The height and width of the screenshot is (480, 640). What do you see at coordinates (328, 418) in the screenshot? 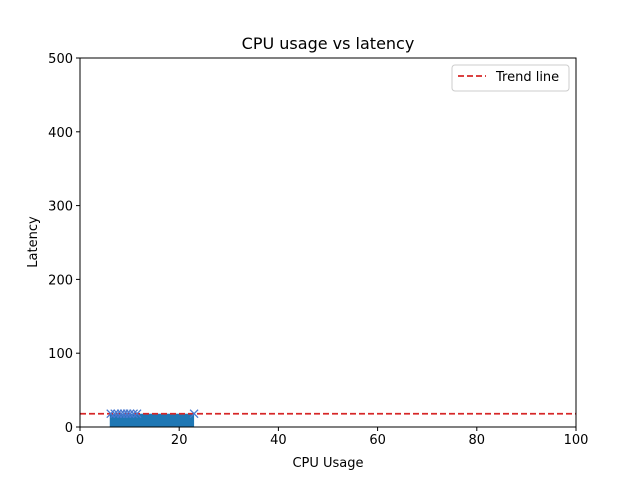
I see `plot-area` at bounding box center [328, 418].